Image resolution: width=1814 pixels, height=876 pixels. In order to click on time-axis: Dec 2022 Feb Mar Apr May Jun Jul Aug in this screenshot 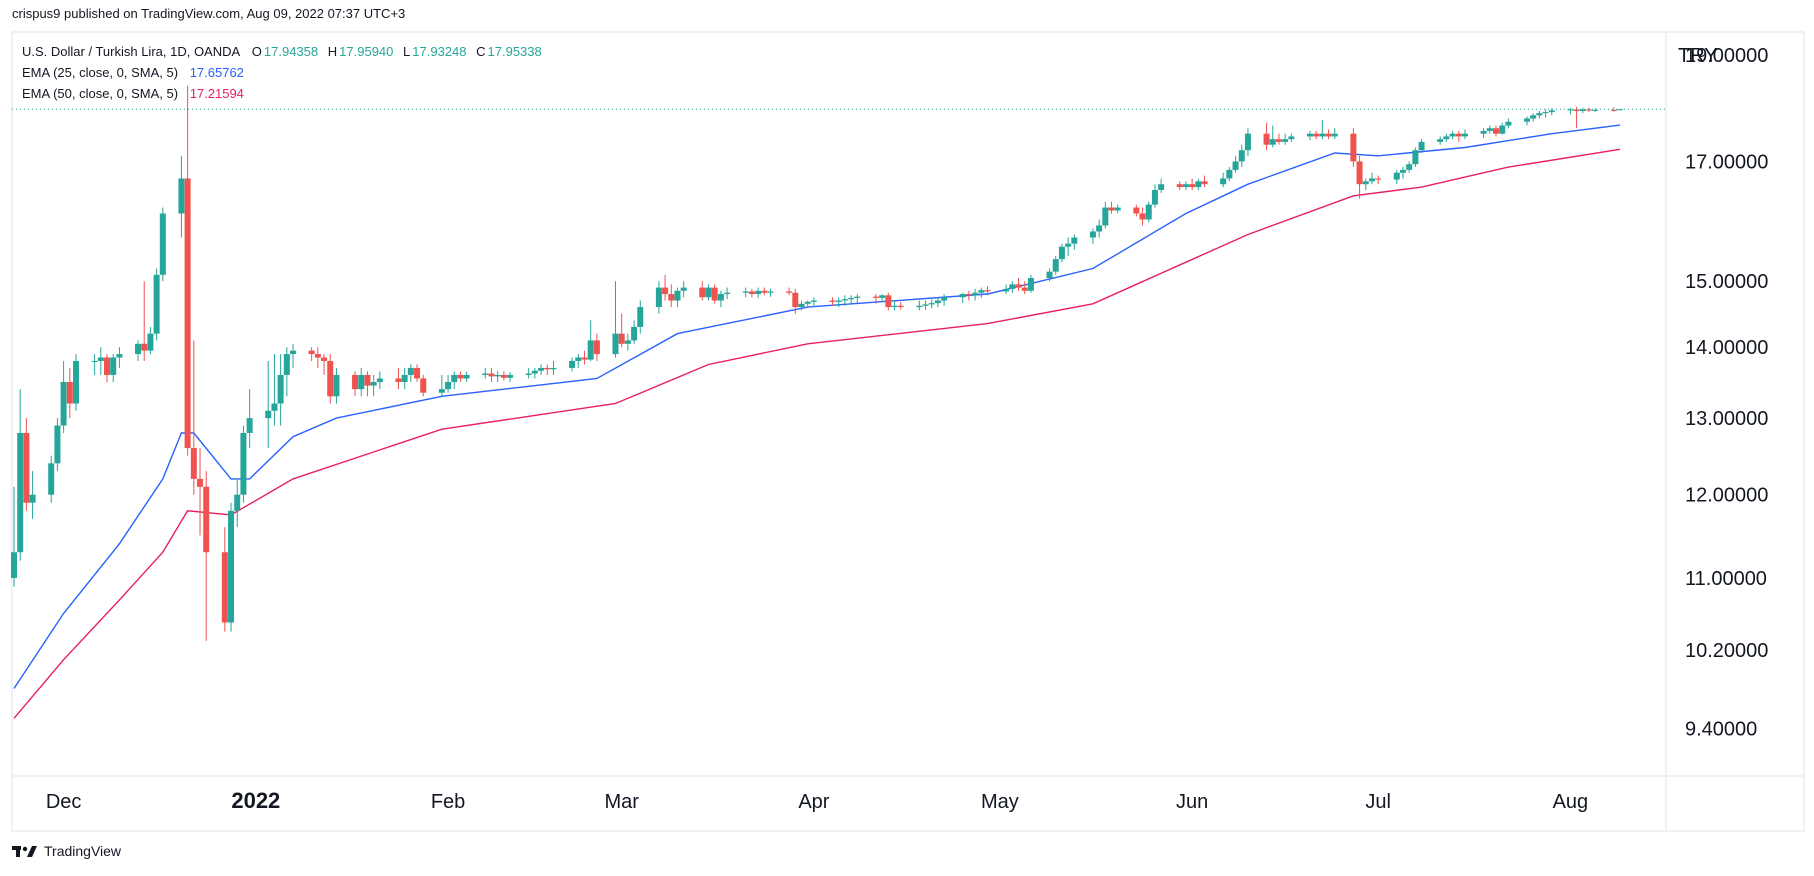, I will do `click(817, 800)`.